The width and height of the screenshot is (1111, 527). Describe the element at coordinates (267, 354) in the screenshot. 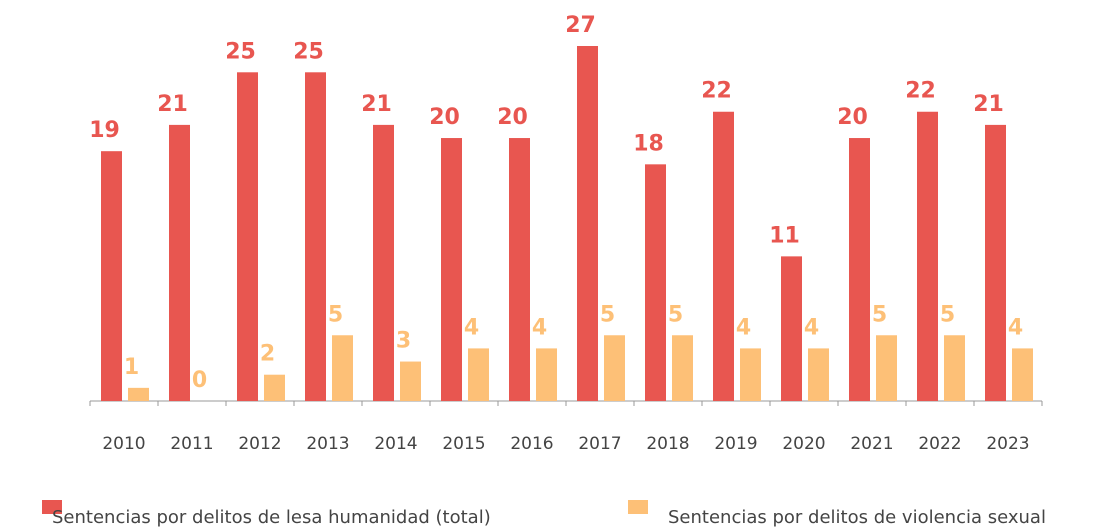

I see `value-label: 2` at that location.